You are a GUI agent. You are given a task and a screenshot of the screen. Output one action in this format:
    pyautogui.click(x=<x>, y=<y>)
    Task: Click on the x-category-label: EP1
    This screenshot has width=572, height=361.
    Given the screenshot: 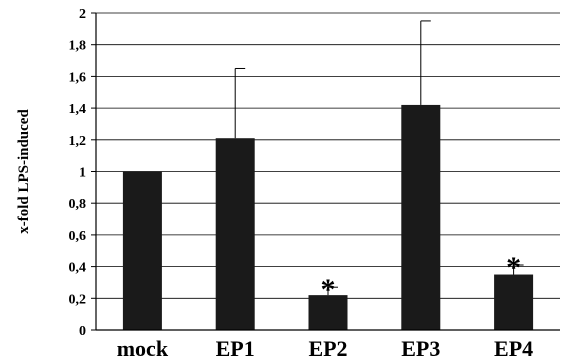 What is the action you would take?
    pyautogui.click(x=235, y=348)
    